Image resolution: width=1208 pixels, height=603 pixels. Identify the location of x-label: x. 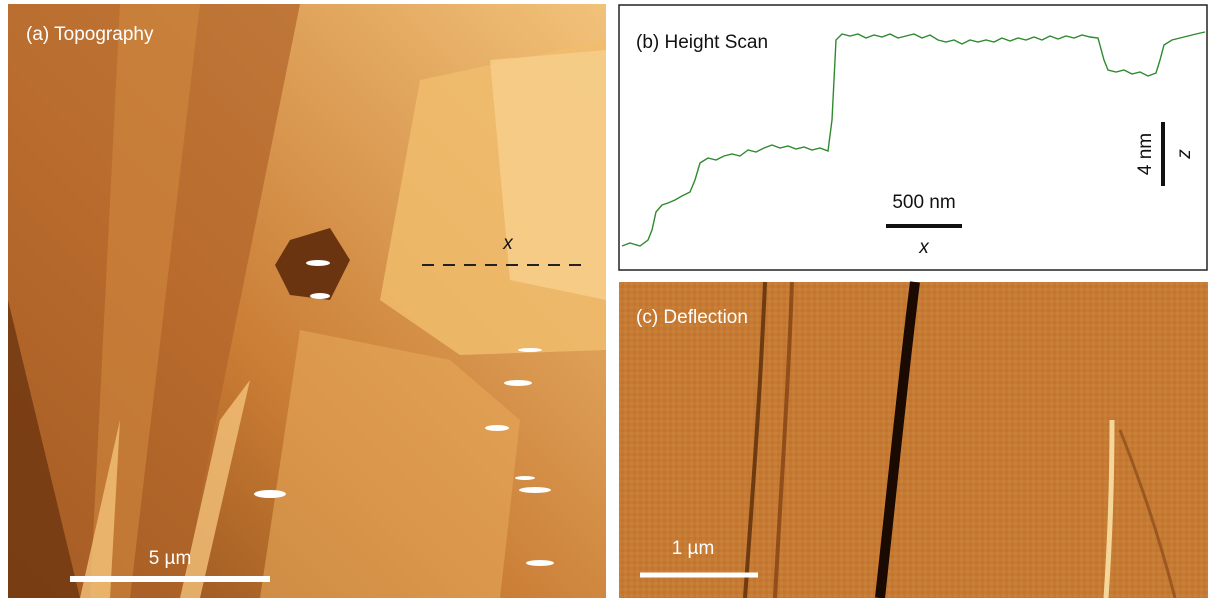
(924, 247).